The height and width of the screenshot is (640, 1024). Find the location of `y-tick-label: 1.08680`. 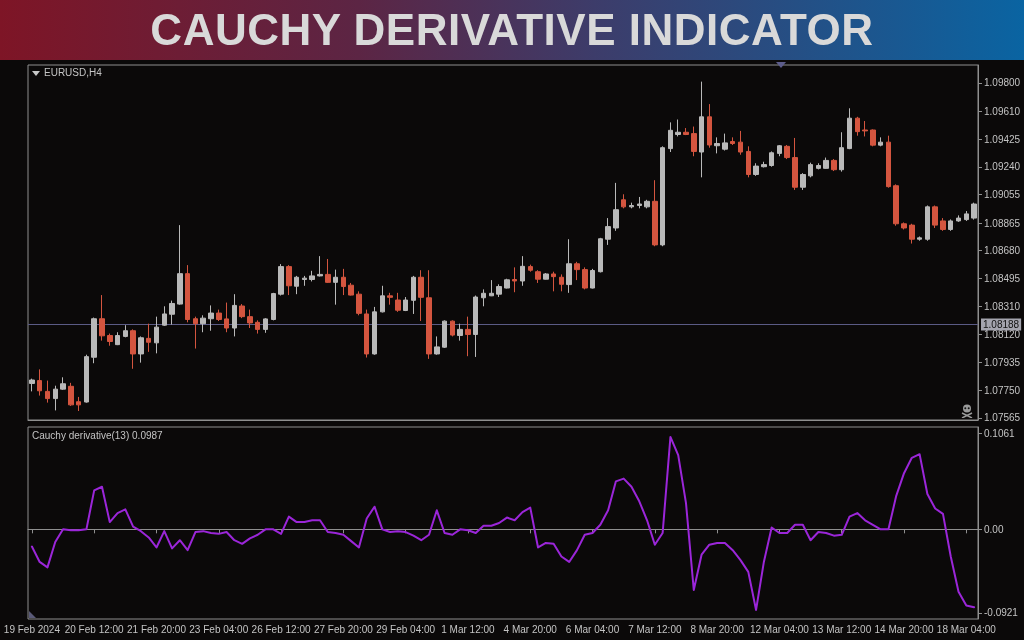

y-tick-label: 1.08680 is located at coordinates (1002, 251).